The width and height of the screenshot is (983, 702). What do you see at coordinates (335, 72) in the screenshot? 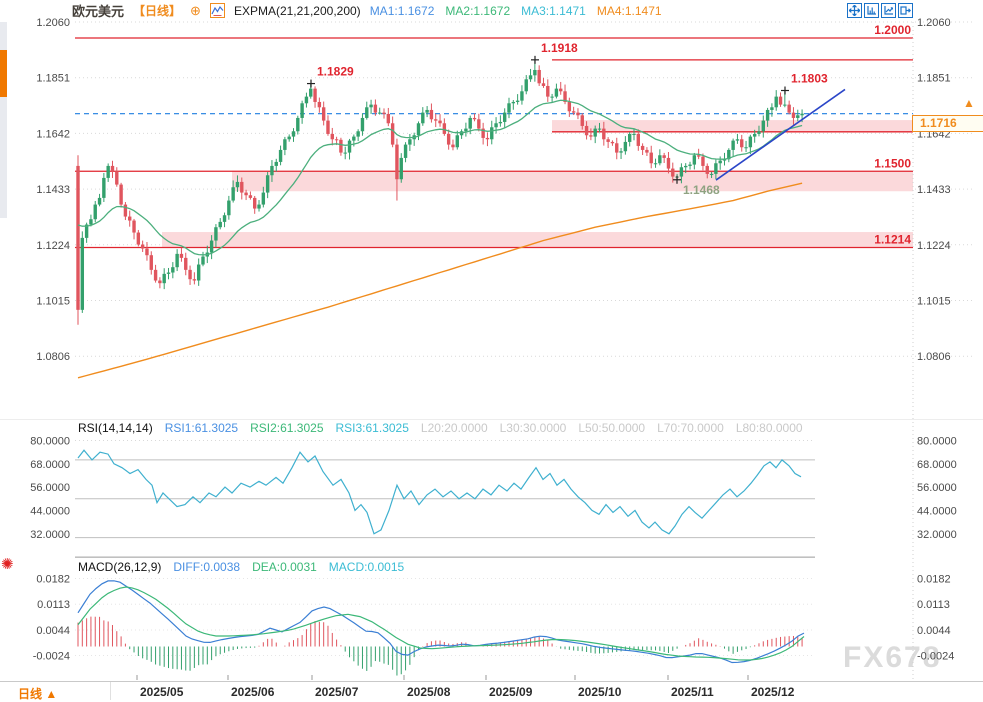
I see `price-annotation: 1.1829` at bounding box center [335, 72].